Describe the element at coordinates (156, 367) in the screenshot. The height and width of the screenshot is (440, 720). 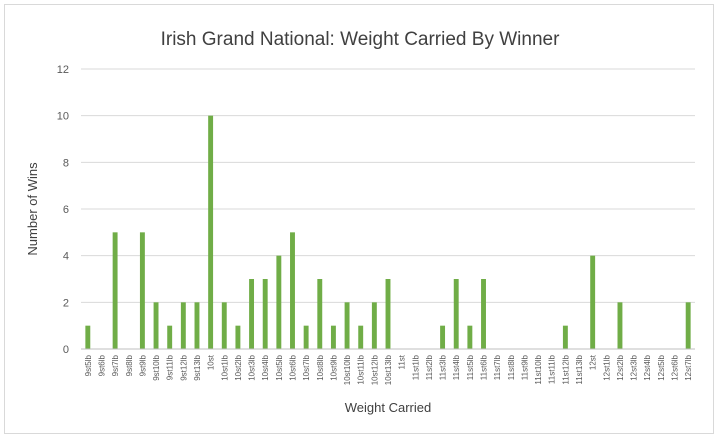
I see `x-tick-label: 9st10lb` at that location.